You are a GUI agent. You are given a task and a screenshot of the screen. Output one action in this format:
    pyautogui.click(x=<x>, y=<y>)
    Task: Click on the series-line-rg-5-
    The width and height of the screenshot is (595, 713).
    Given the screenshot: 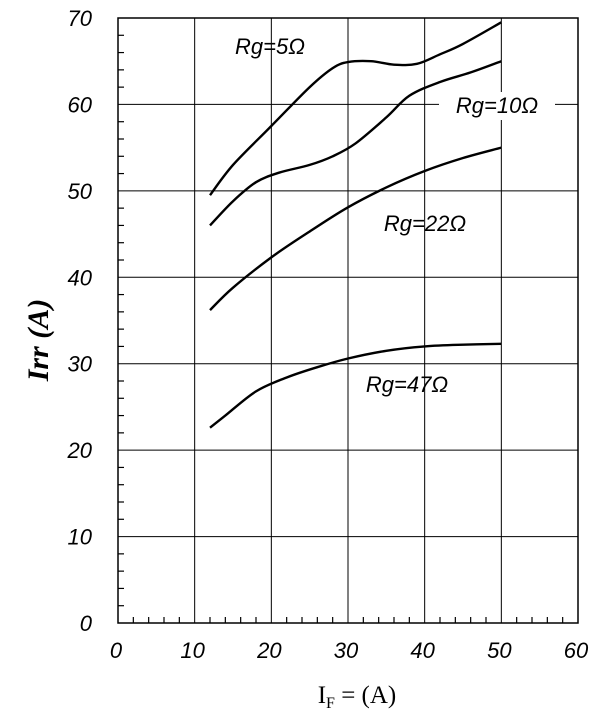 What is the action you would take?
    pyautogui.click(x=355, y=108)
    